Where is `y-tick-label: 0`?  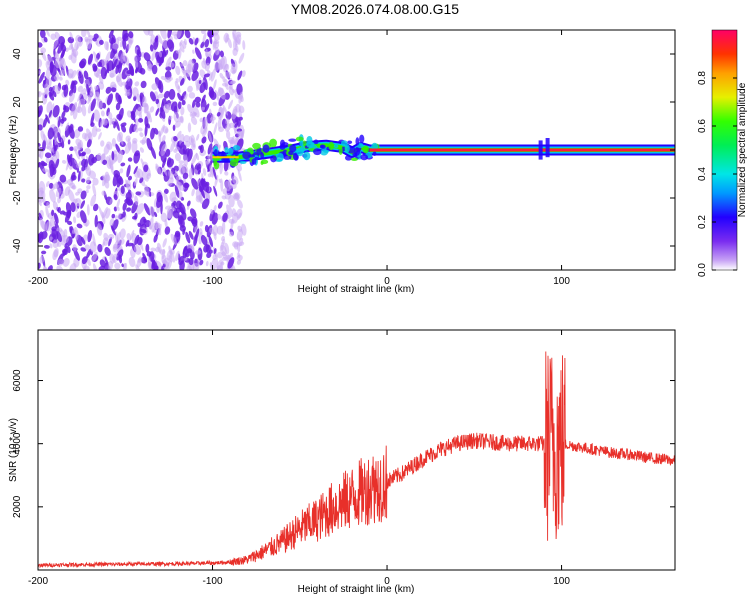
y-tick-label: 0 is located at coordinates (17, 150).